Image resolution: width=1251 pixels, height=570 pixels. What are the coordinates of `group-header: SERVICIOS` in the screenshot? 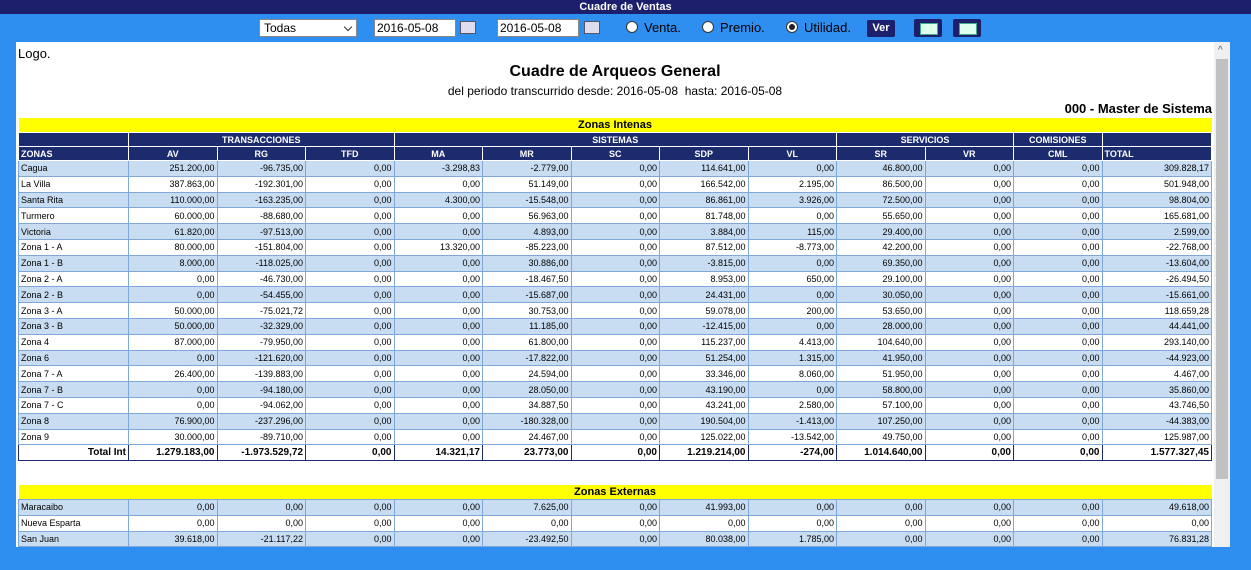 It's located at (925, 139).